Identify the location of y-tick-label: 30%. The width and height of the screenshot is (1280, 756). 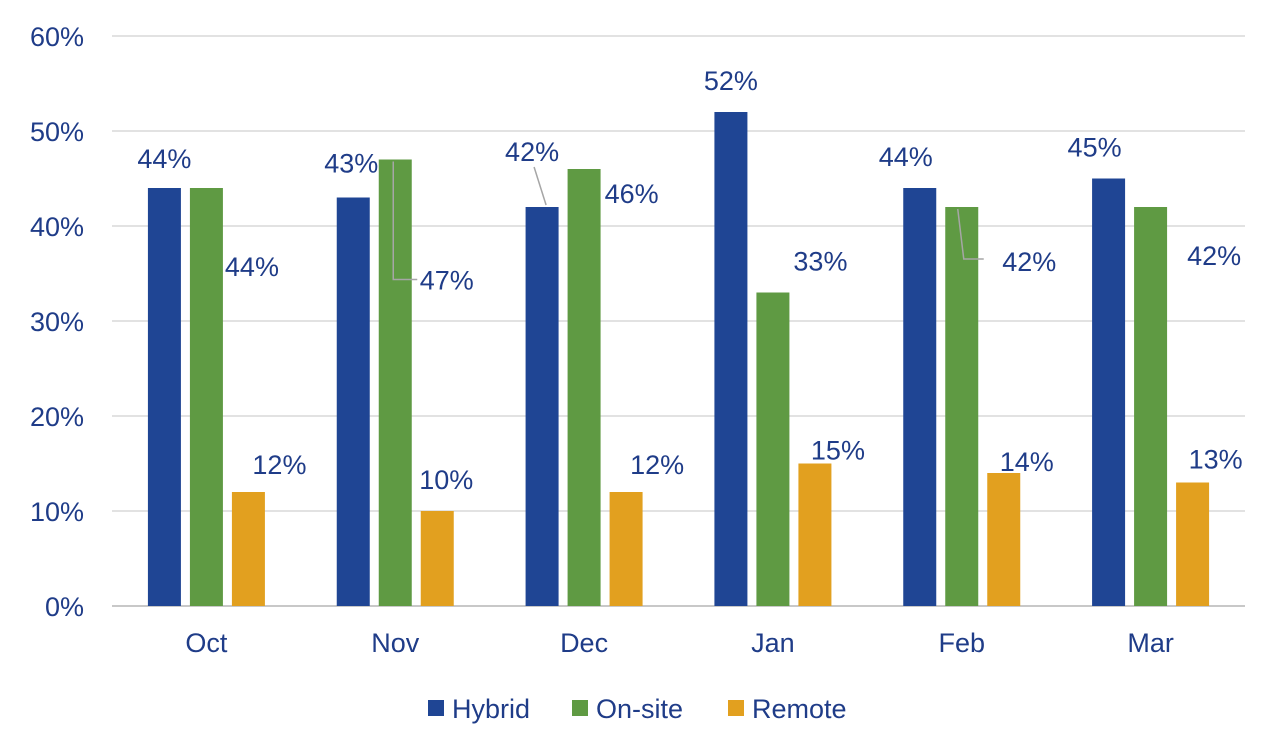
(57, 322).